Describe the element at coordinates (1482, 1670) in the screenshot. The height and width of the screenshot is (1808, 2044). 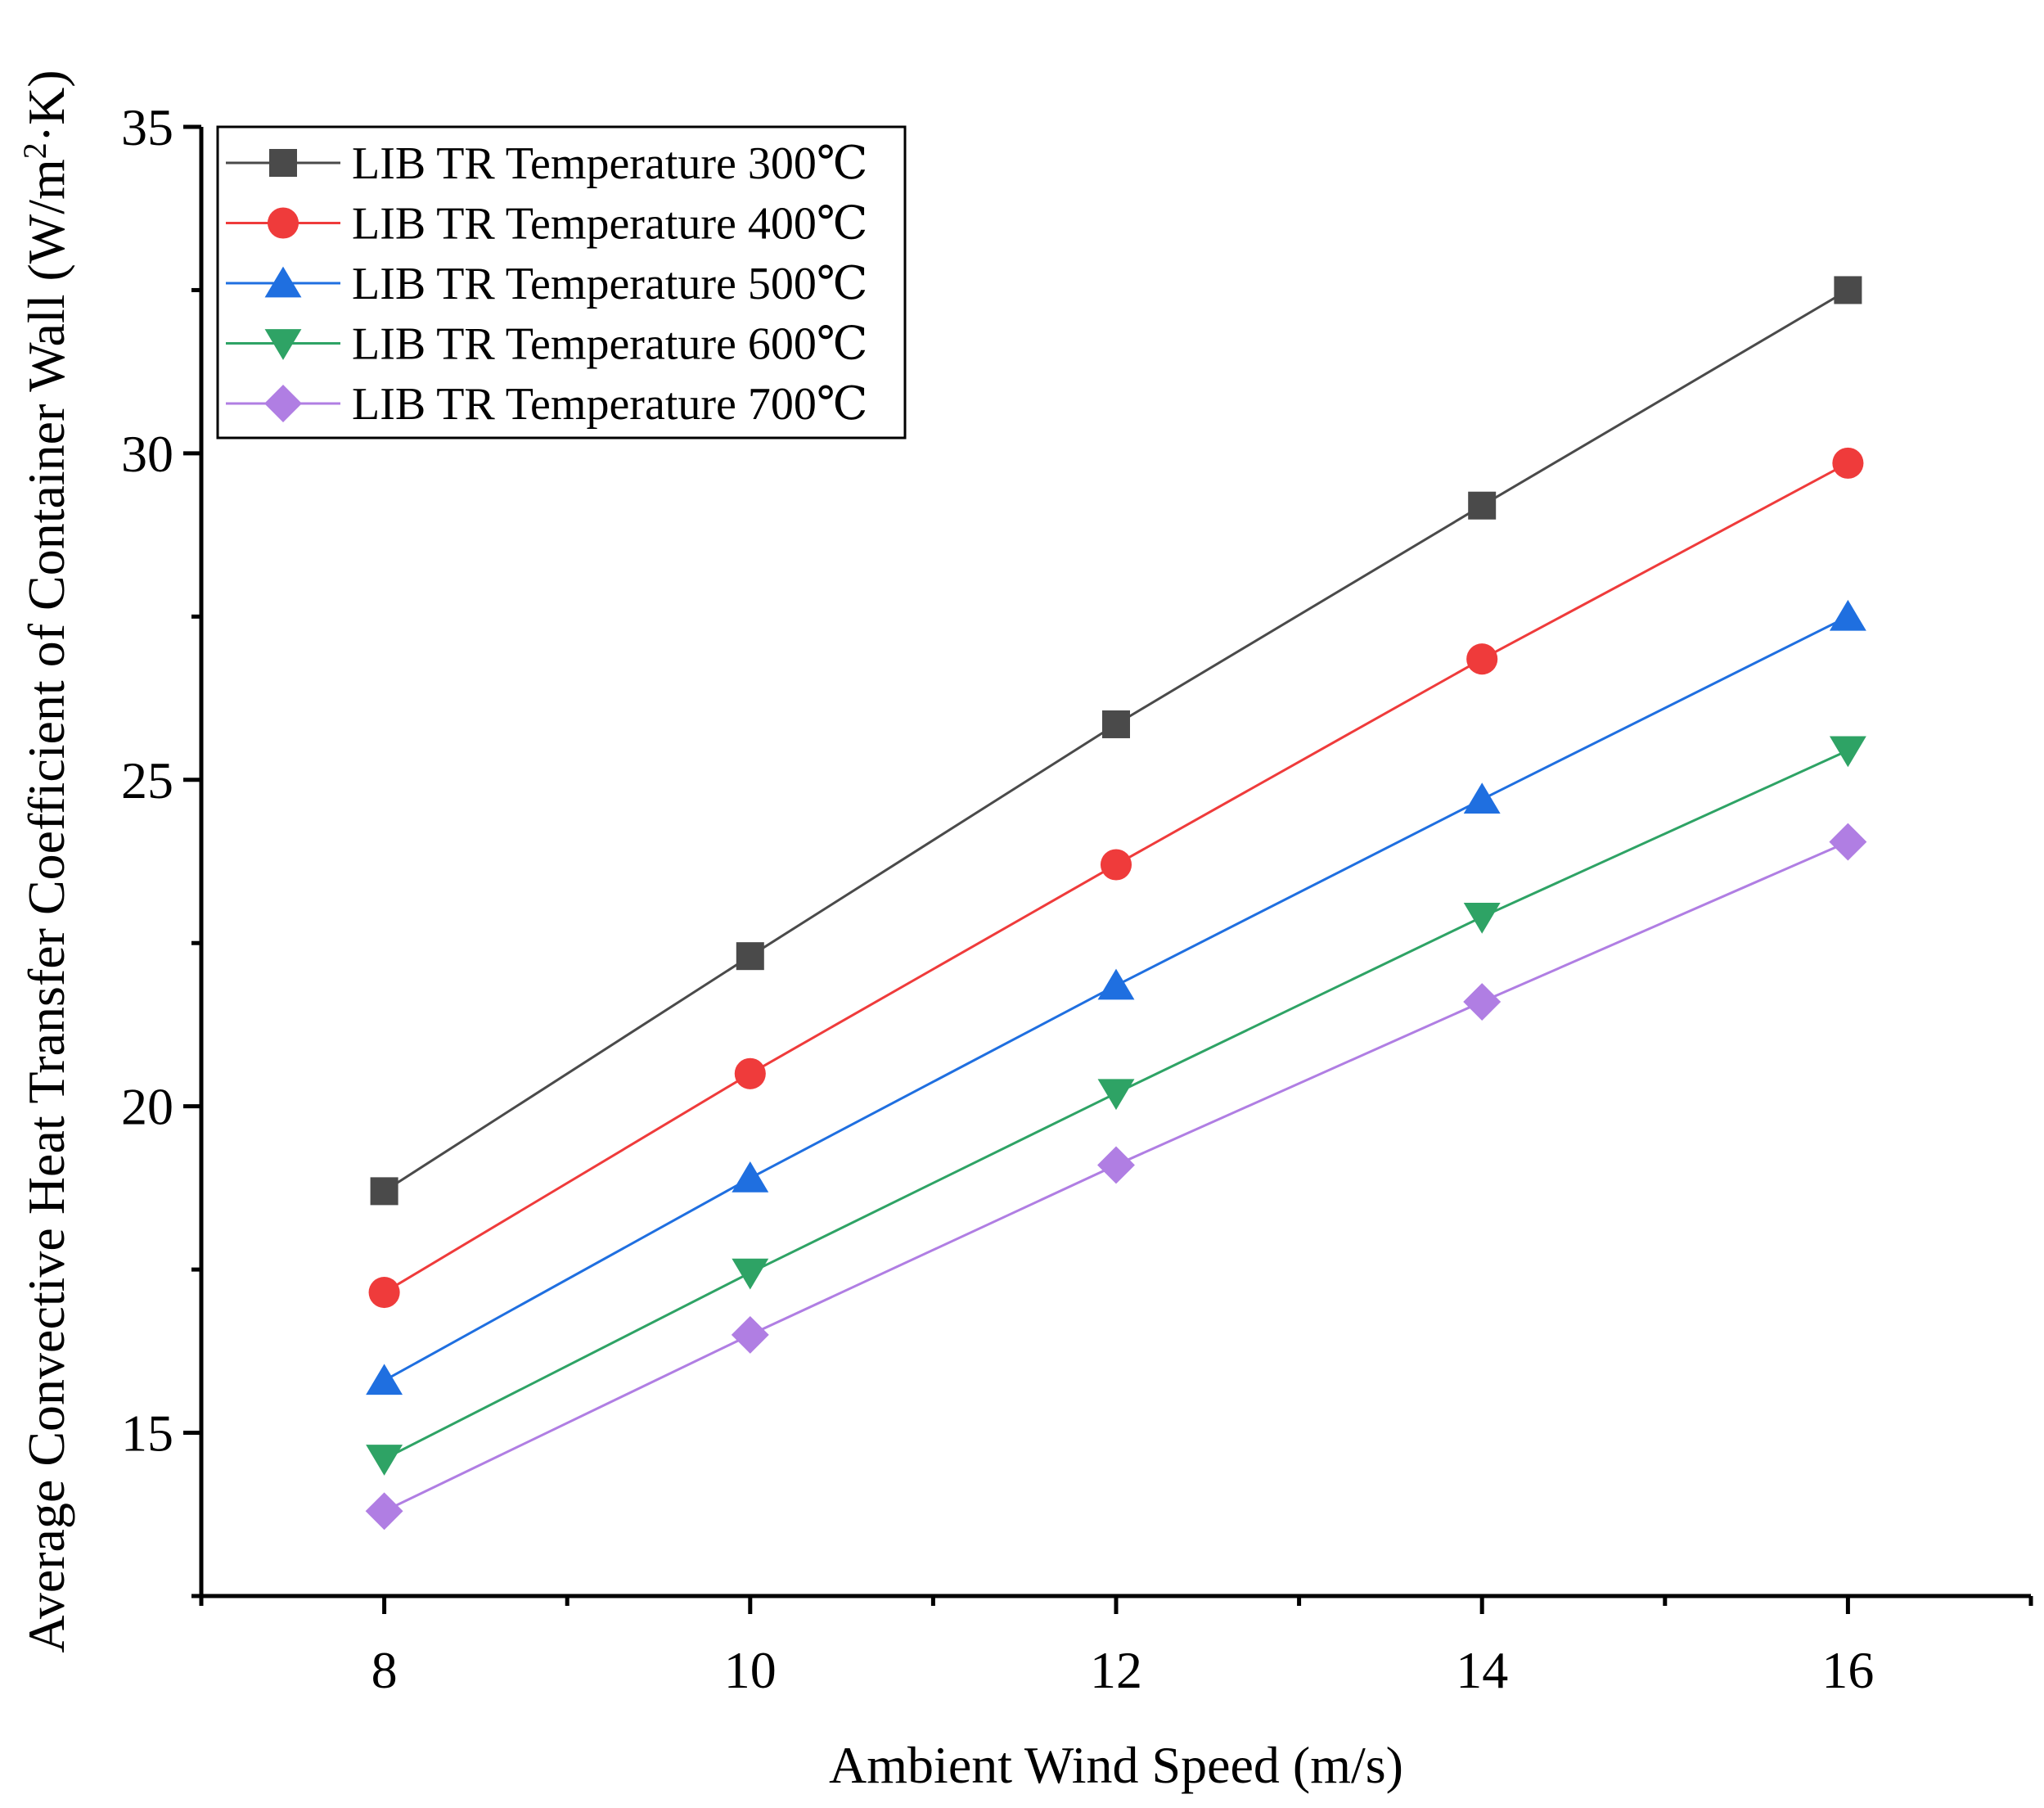
I see `x-tick-label: 14` at that location.